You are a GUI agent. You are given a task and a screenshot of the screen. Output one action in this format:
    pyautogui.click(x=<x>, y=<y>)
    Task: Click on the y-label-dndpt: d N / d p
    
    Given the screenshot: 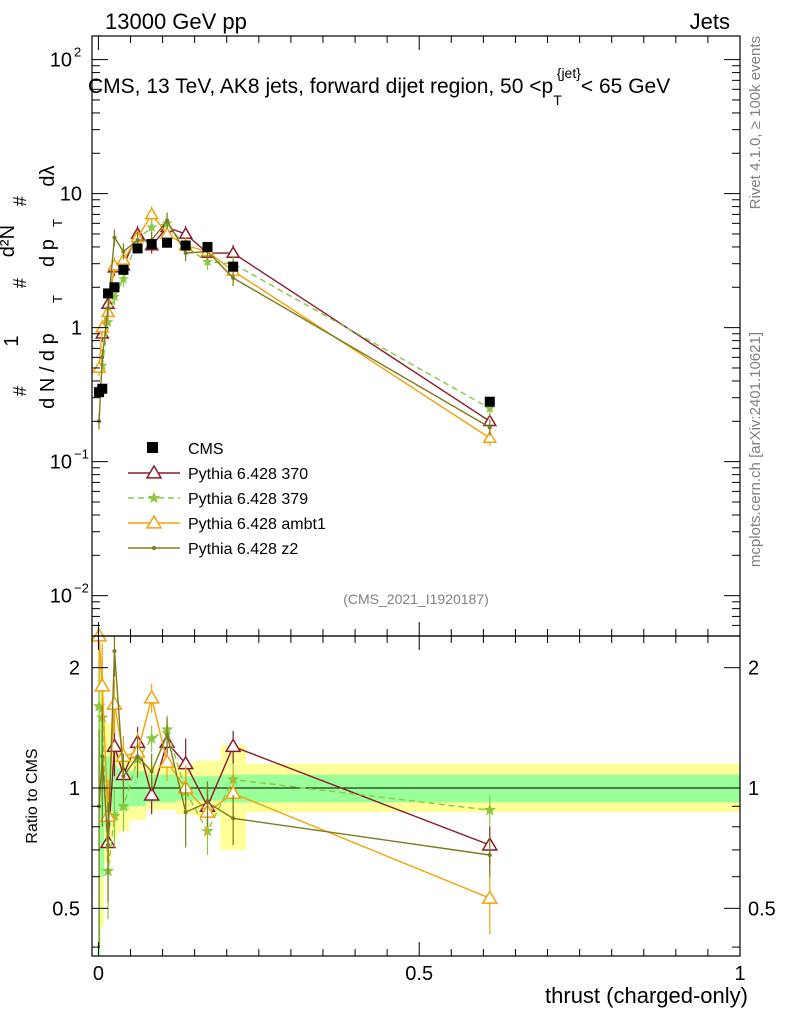 What is the action you would take?
    pyautogui.click(x=48, y=371)
    